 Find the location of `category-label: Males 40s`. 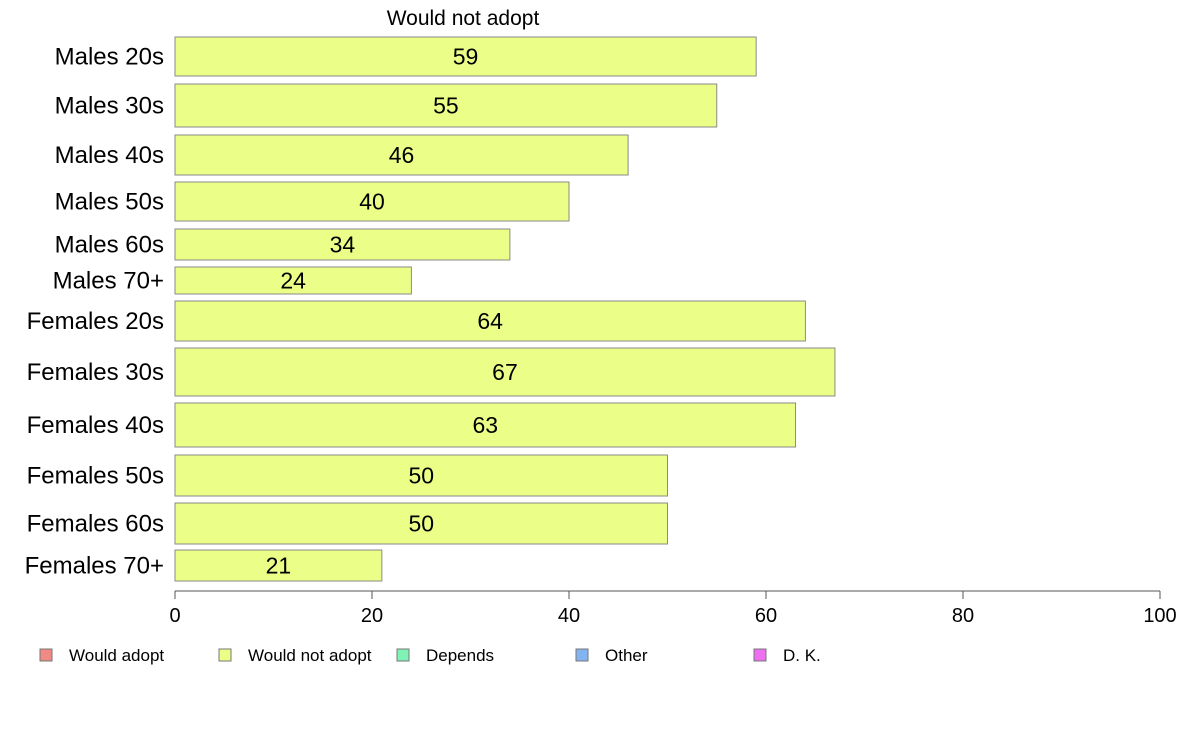

category-label: Males 40s is located at coordinates (109, 155).